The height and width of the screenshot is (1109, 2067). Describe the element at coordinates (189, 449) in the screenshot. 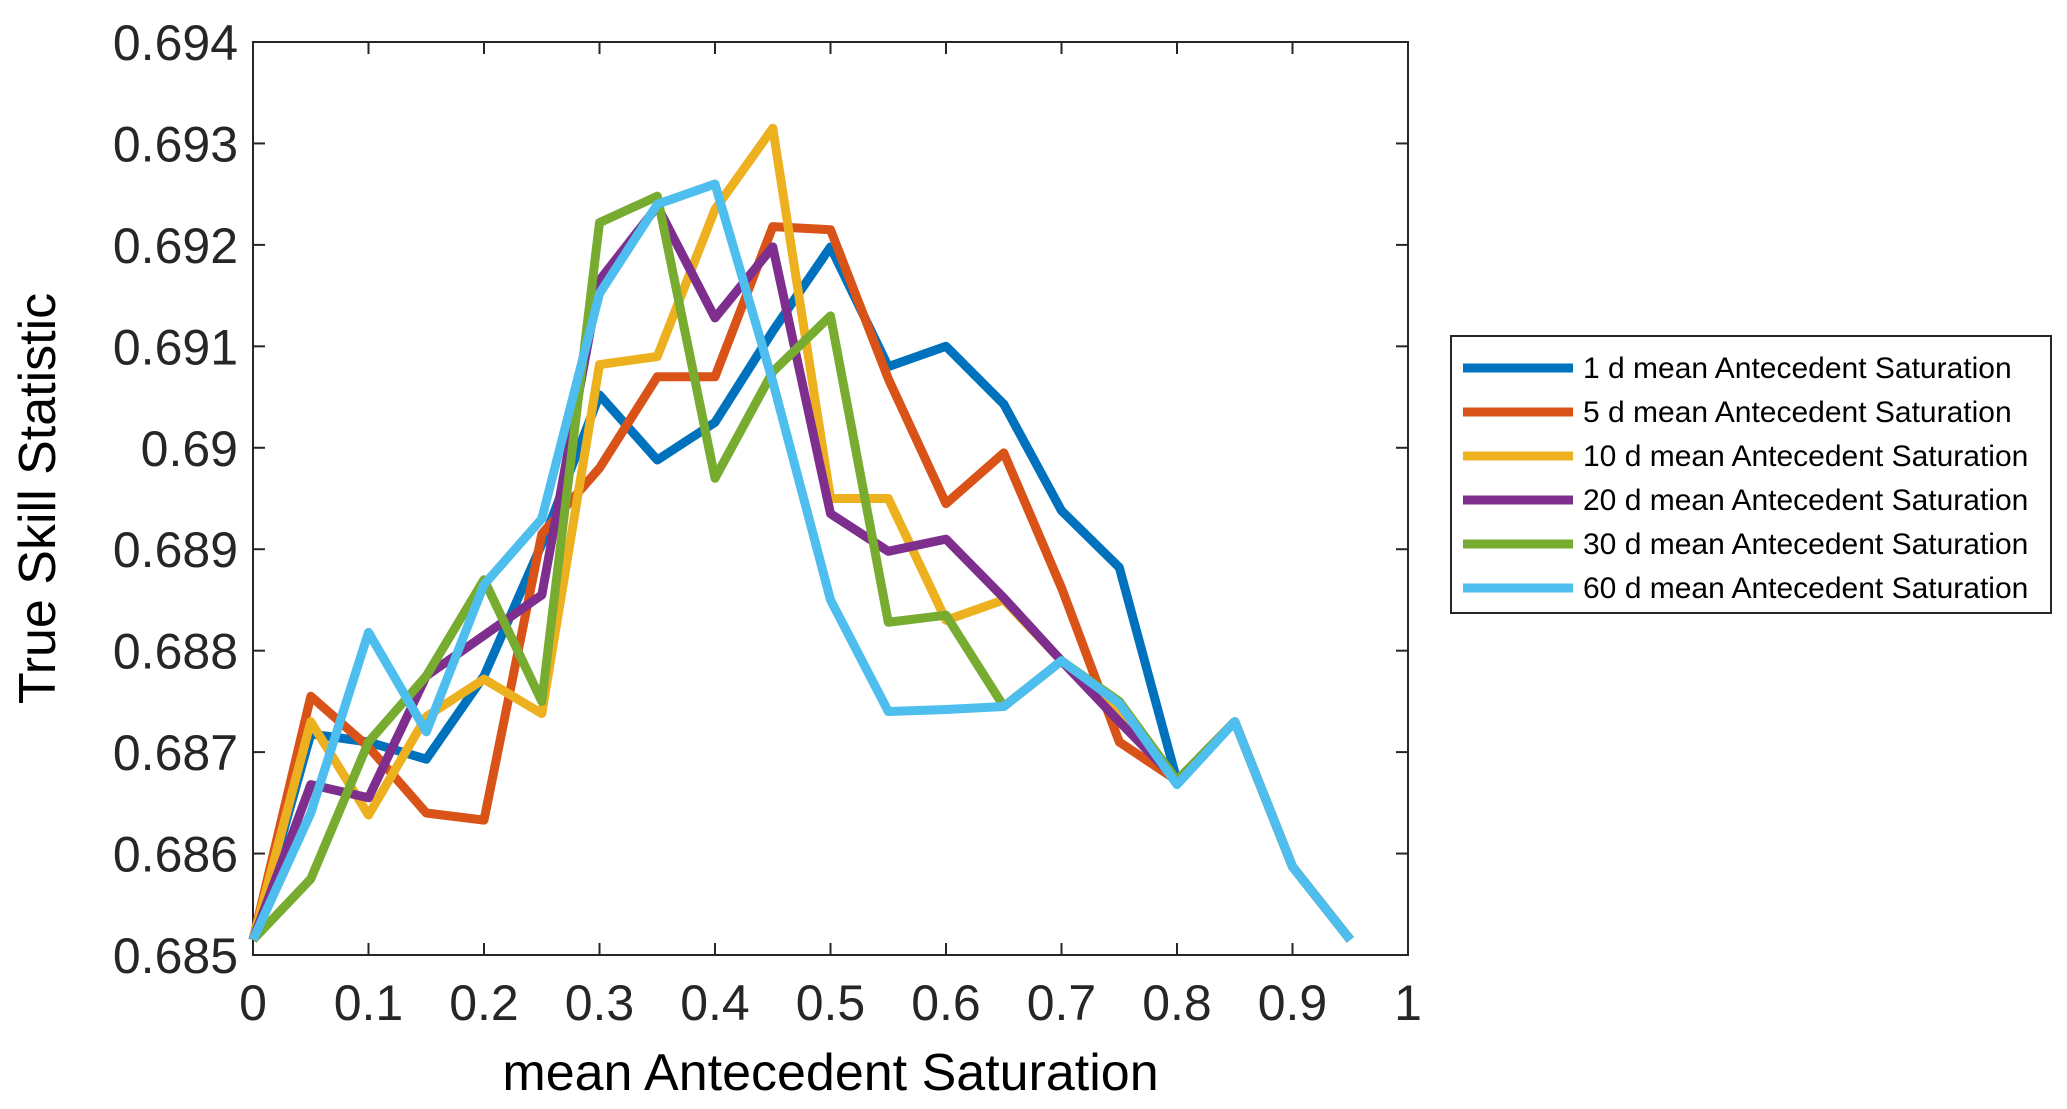

I see `y-tick-label: 0.69` at that location.